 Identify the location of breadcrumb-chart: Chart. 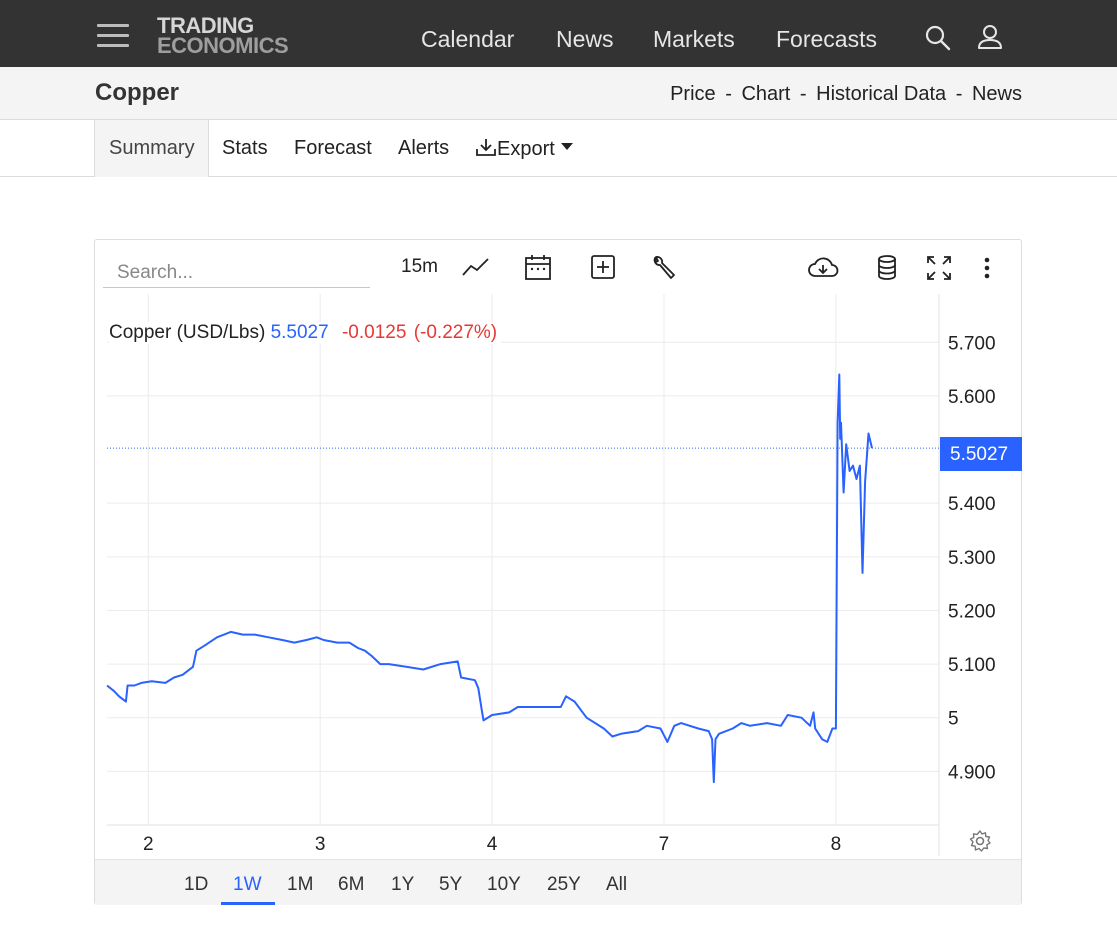
(766, 94).